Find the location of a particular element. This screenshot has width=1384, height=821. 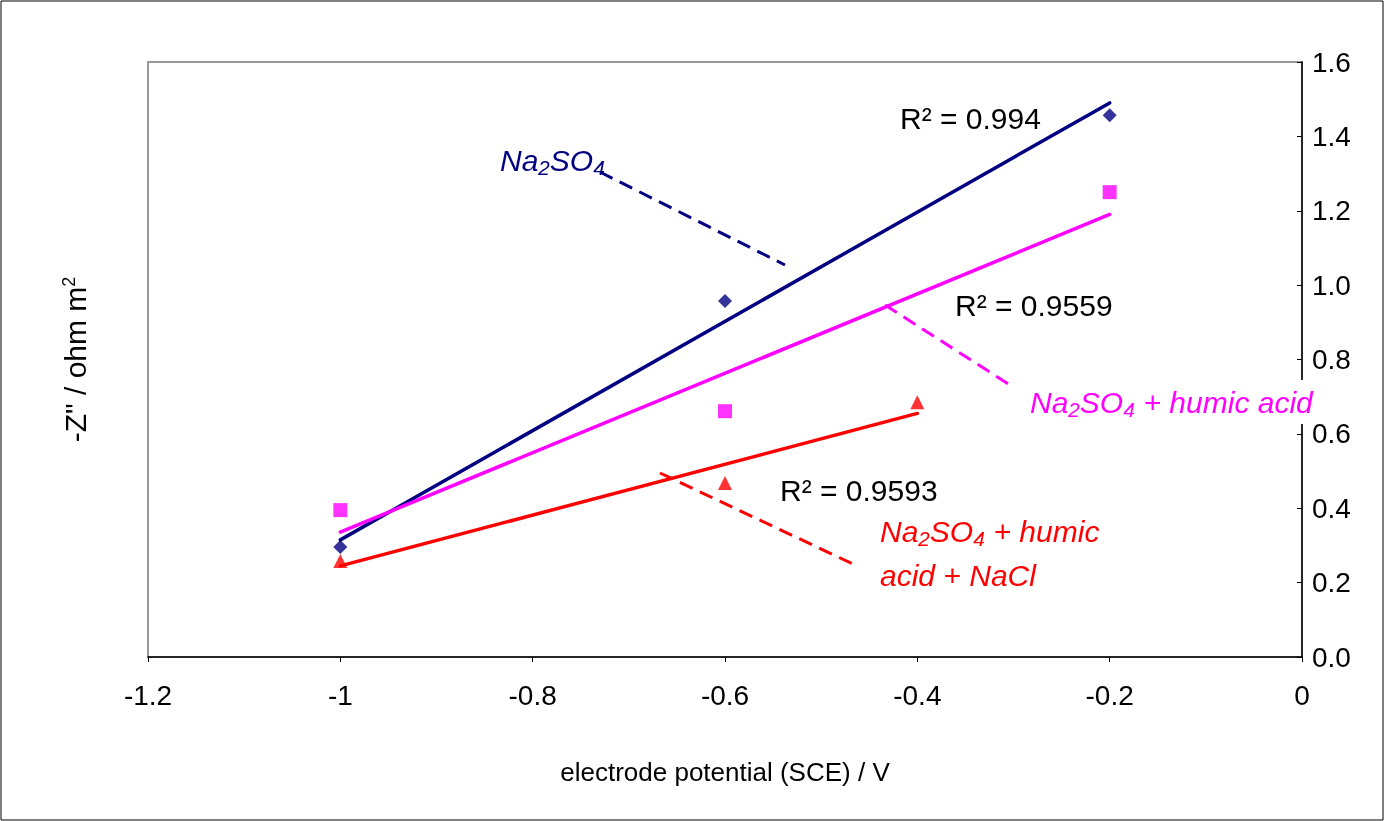

x-tick-label: 0 is located at coordinates (1302, 695).